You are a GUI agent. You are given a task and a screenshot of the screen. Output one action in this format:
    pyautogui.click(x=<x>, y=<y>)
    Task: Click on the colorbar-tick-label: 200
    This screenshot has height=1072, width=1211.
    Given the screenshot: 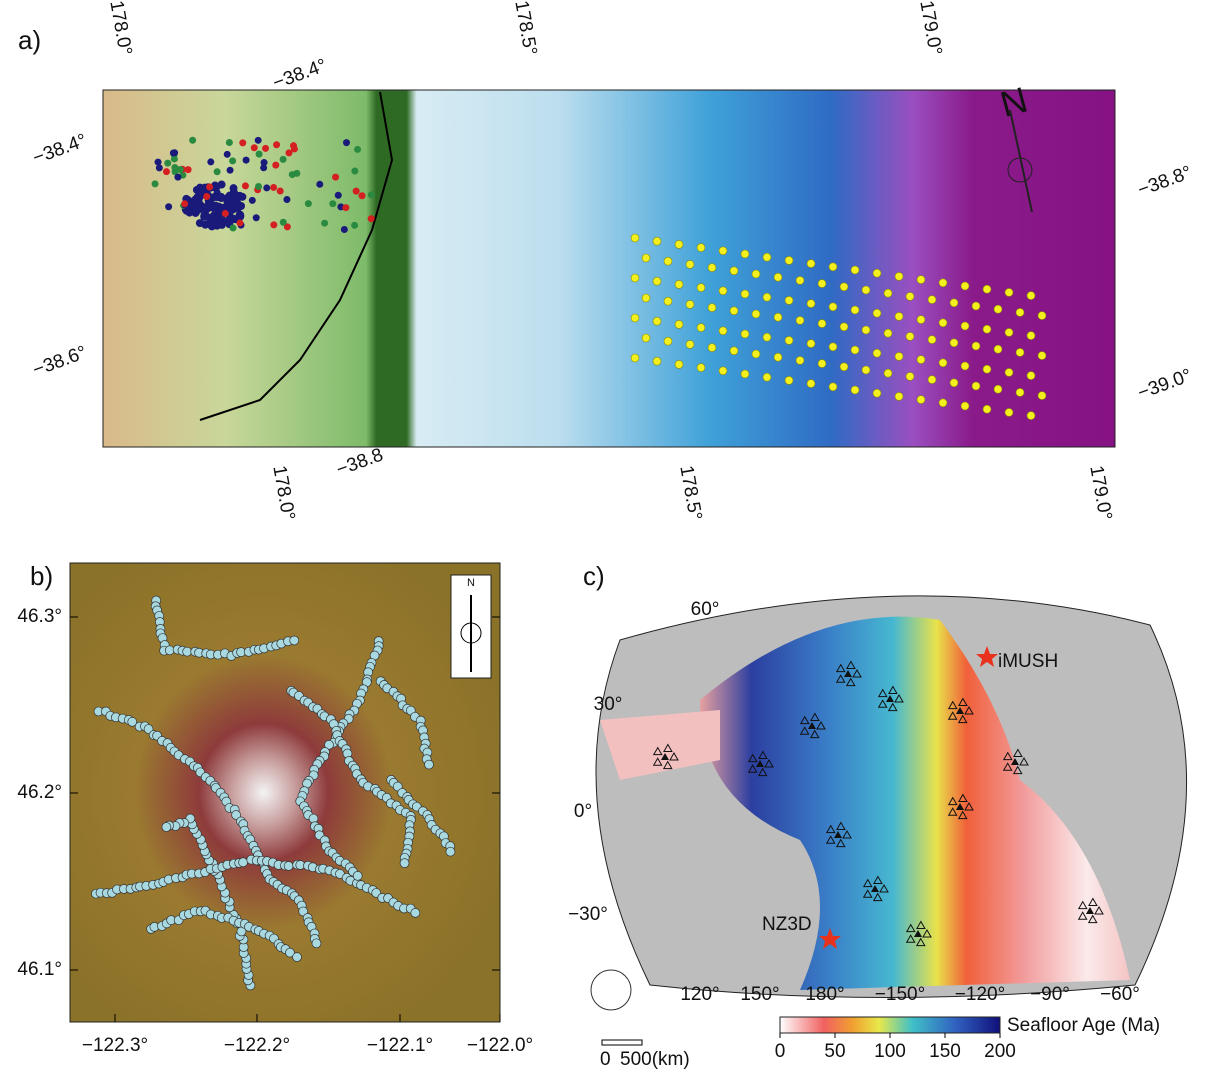 What is the action you would take?
    pyautogui.click(x=1000, y=1051)
    